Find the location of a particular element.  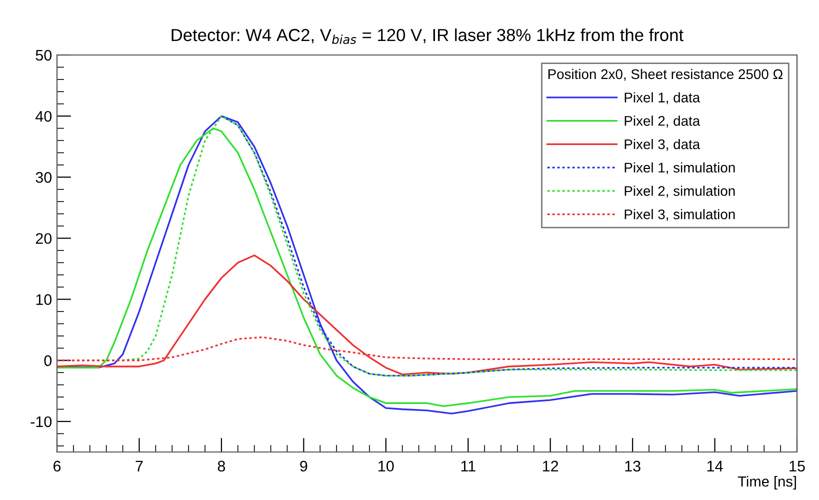

legend-label: Pixel 2, simulation is located at coordinates (679, 192).